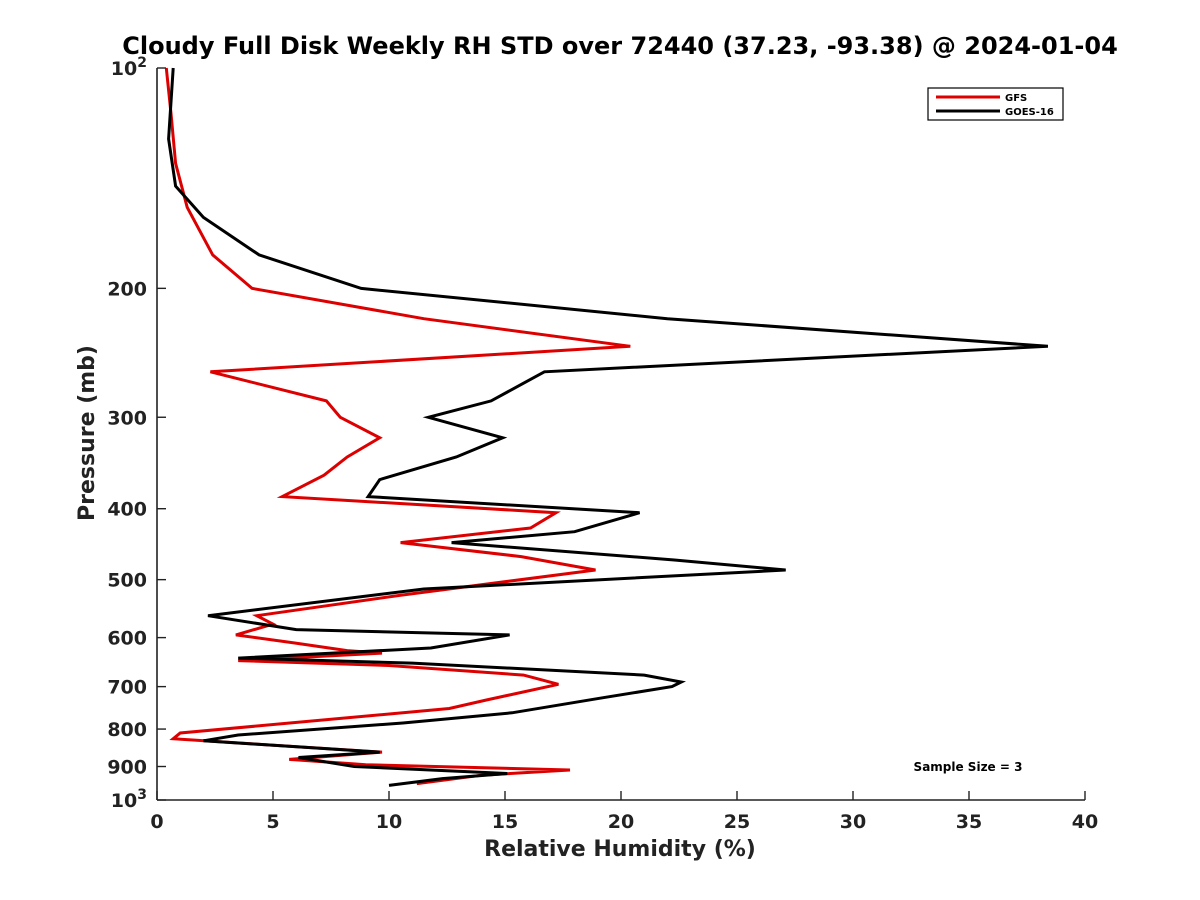  What do you see at coordinates (1085, 822) in the screenshot?
I see `x-tick-label: 40` at bounding box center [1085, 822].